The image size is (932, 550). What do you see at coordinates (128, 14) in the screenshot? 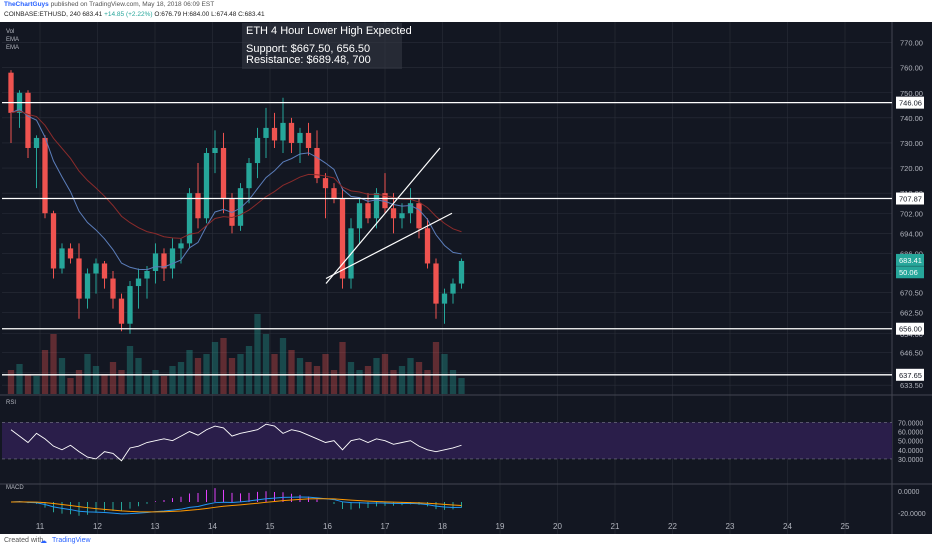
I see `price-change: +14.85 (+2.22%)` at bounding box center [128, 14].